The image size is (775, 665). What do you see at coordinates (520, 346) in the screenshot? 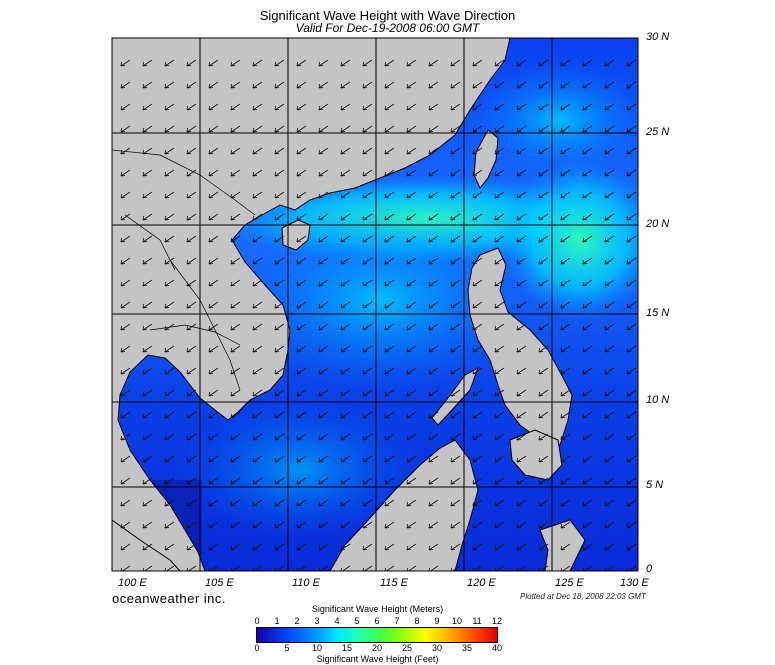
I see `philippines` at bounding box center [520, 346].